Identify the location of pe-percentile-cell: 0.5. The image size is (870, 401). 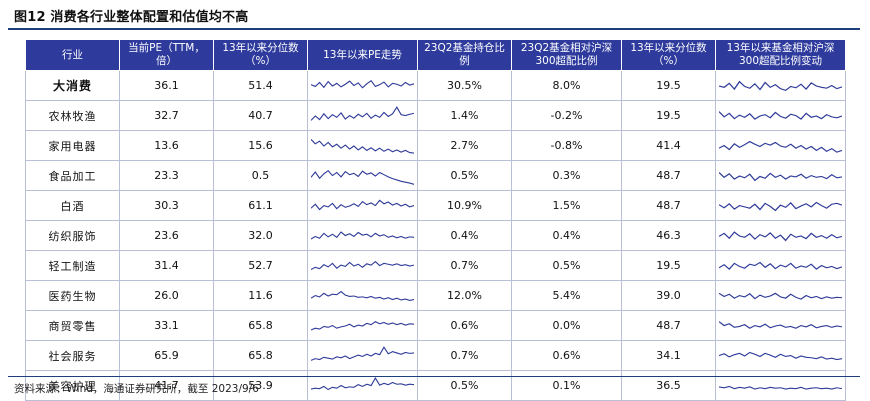
(260, 175).